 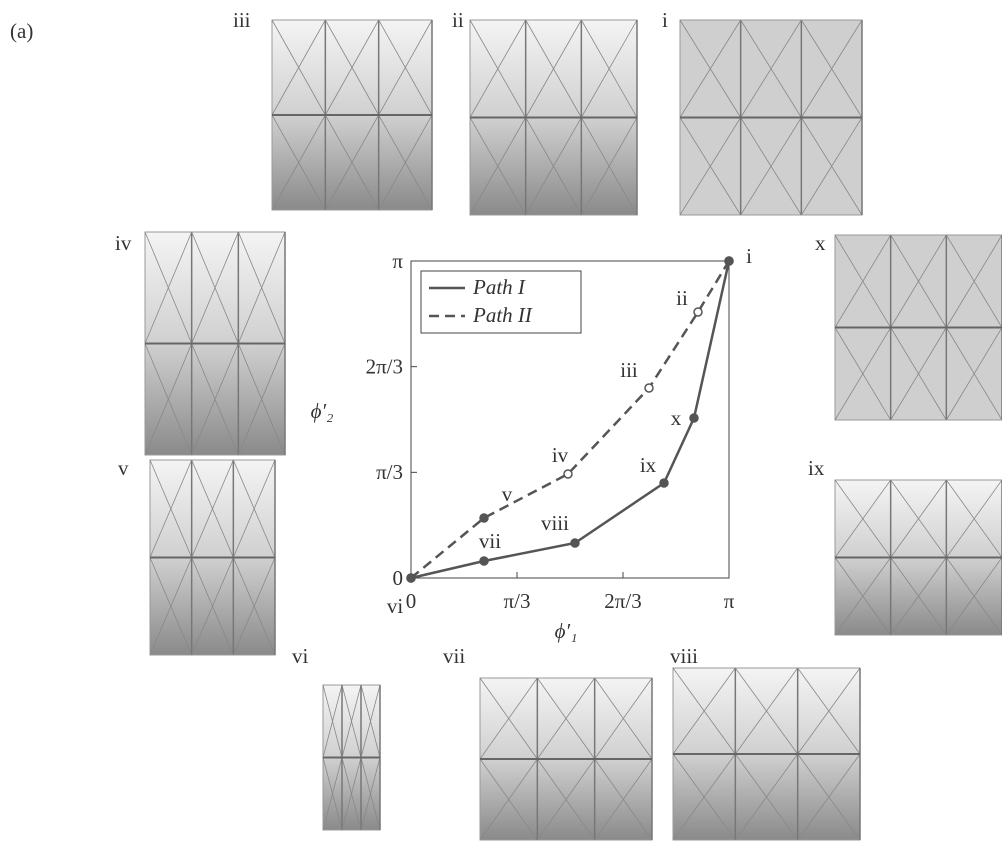 I want to click on point-label: iii, so click(x=629, y=370).